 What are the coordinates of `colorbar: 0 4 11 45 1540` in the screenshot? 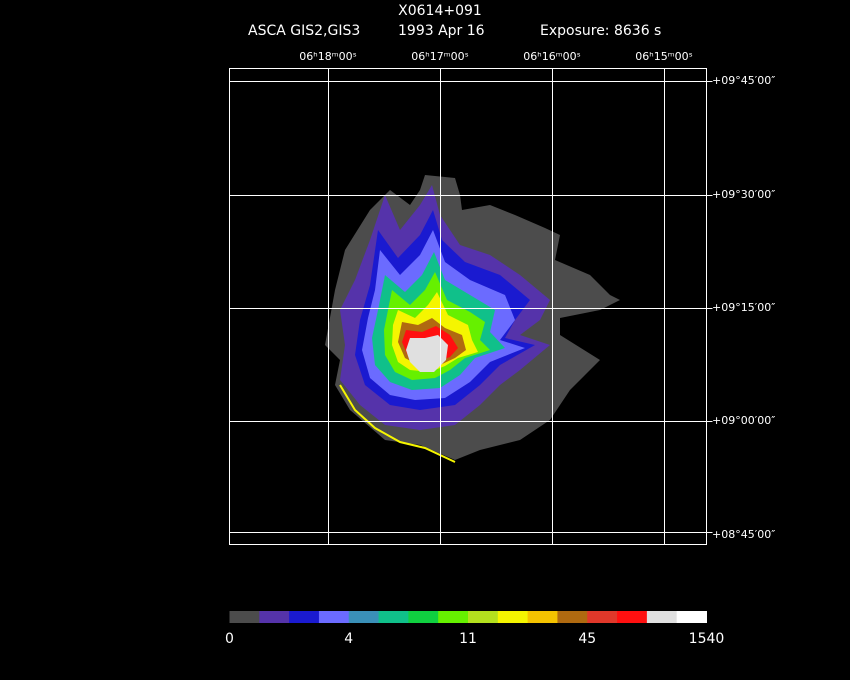 It's located at (474, 629).